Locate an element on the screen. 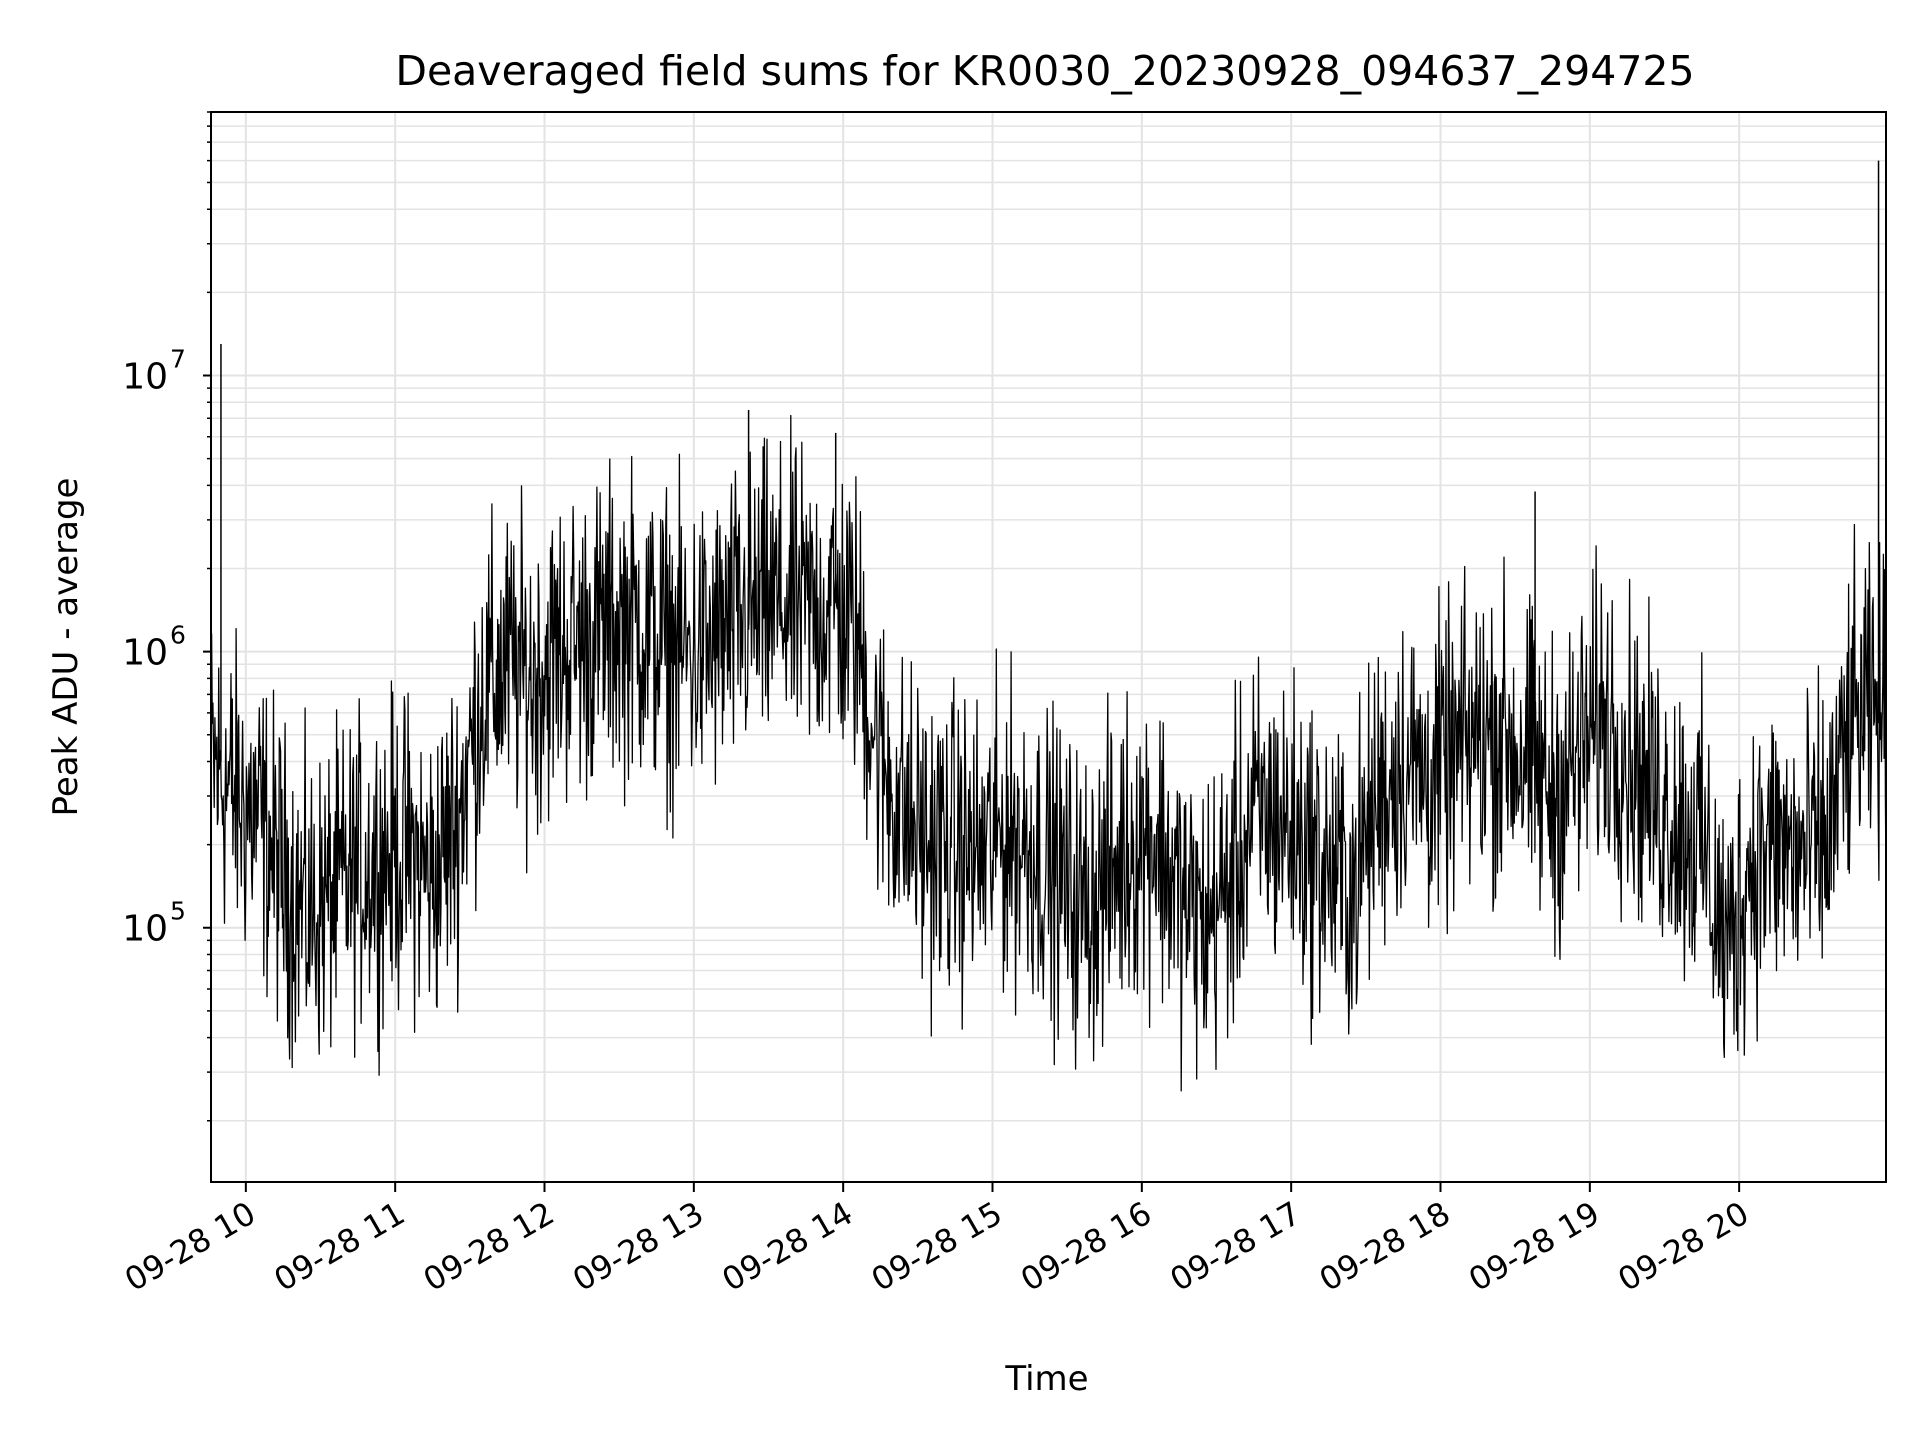 The height and width of the screenshot is (1440, 1920). x-tick-label: 09-28 12 is located at coordinates (489, 1246).